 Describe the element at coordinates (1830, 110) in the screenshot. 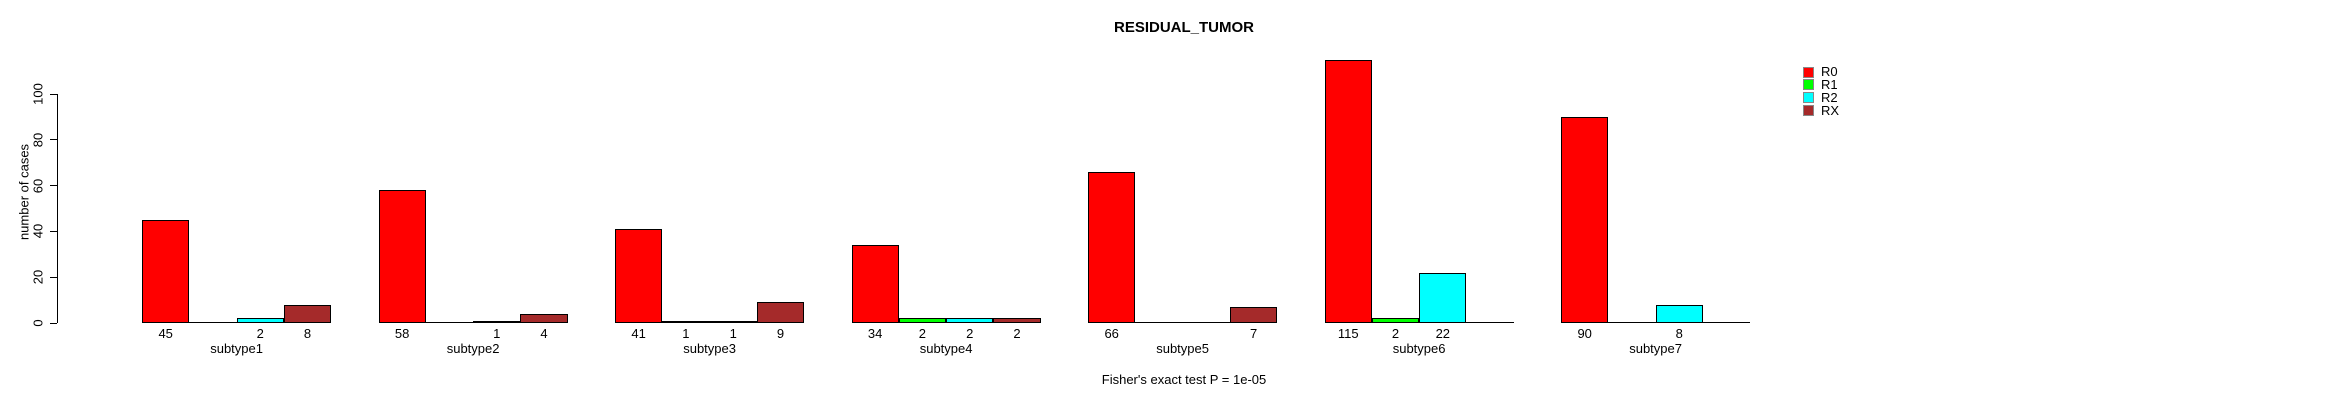

I see `legend-label-rx: RX` at that location.